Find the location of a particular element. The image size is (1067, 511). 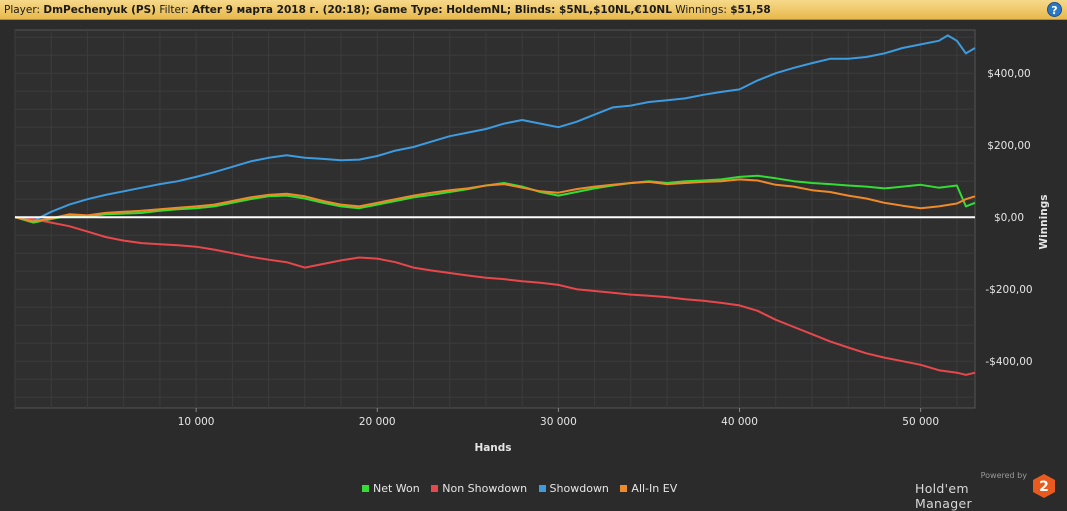

y-tick-label: -$400,00 is located at coordinates (1008, 362).